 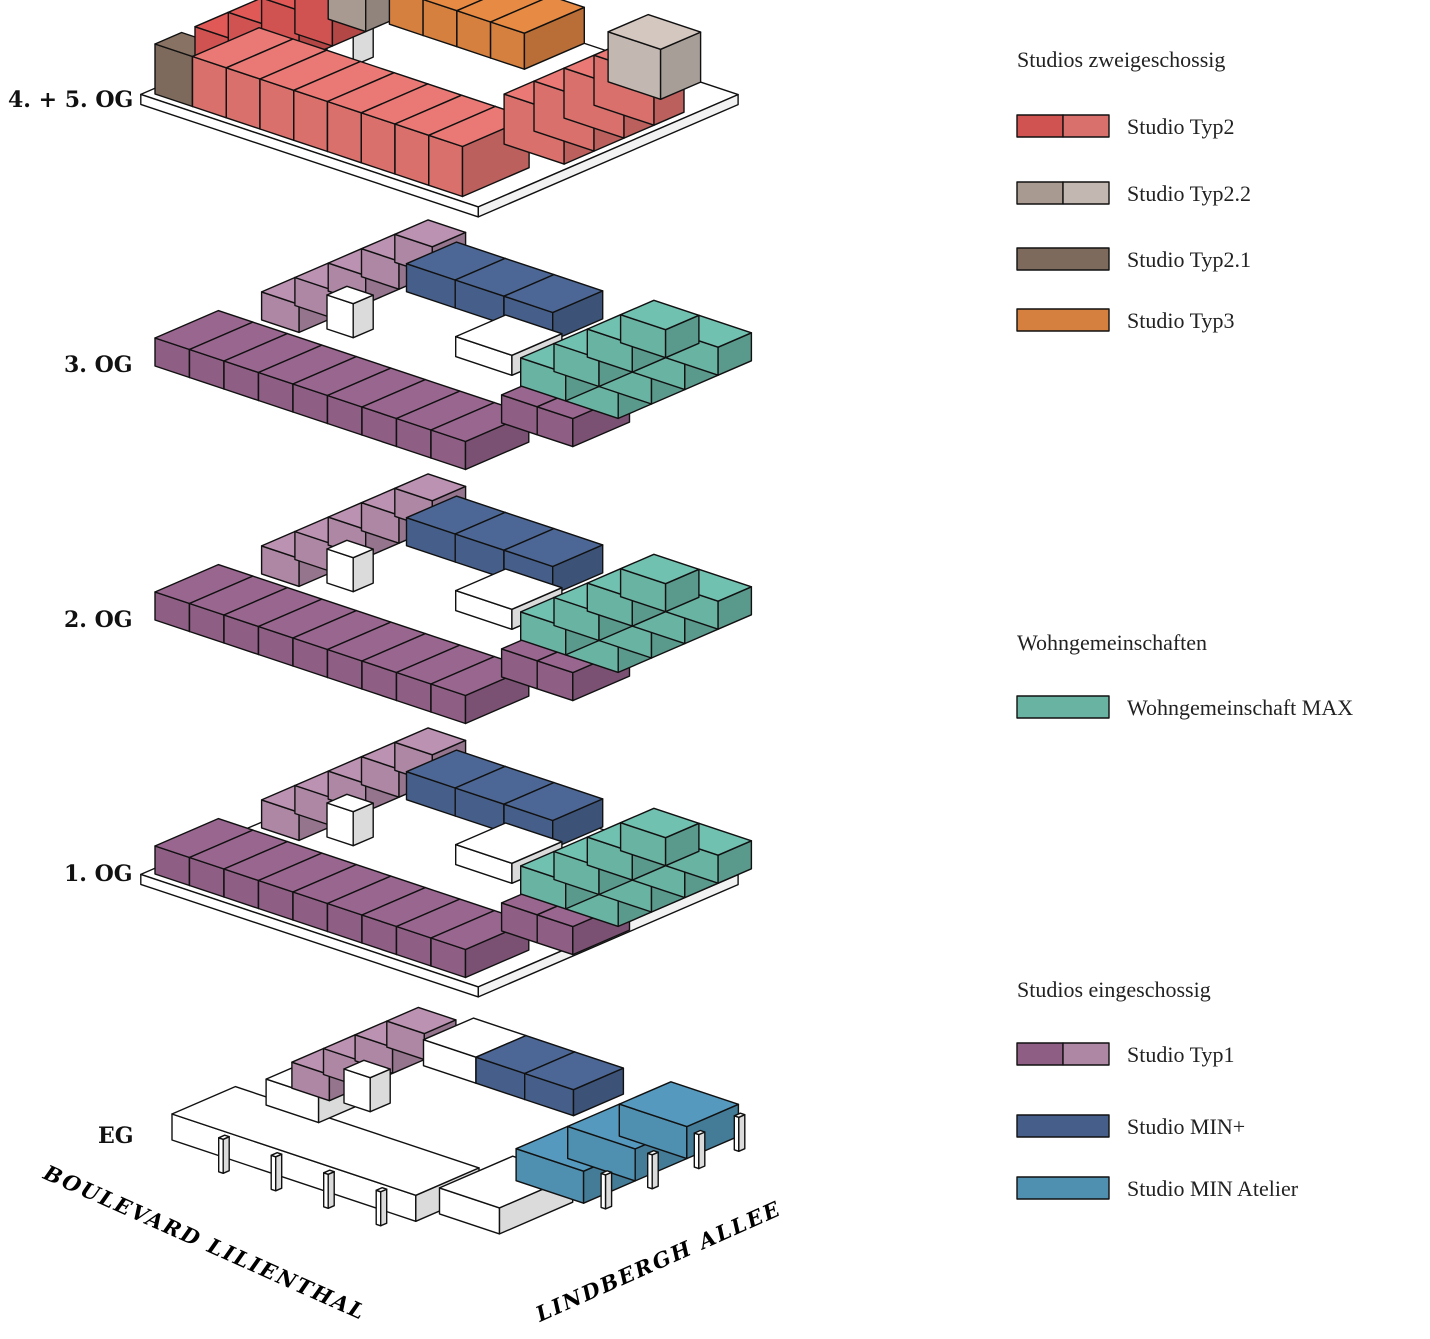 What do you see at coordinates (1063, 1126) in the screenshot?
I see `legend-swatch-min-plus` at bounding box center [1063, 1126].